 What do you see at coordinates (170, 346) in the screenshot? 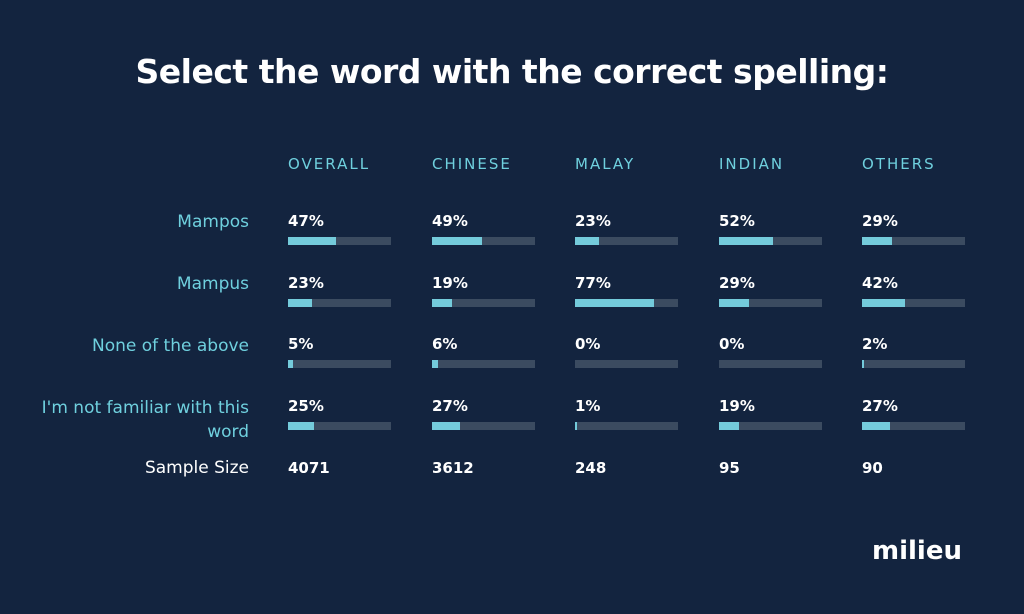
I see `row-label: None of the above` at bounding box center [170, 346].